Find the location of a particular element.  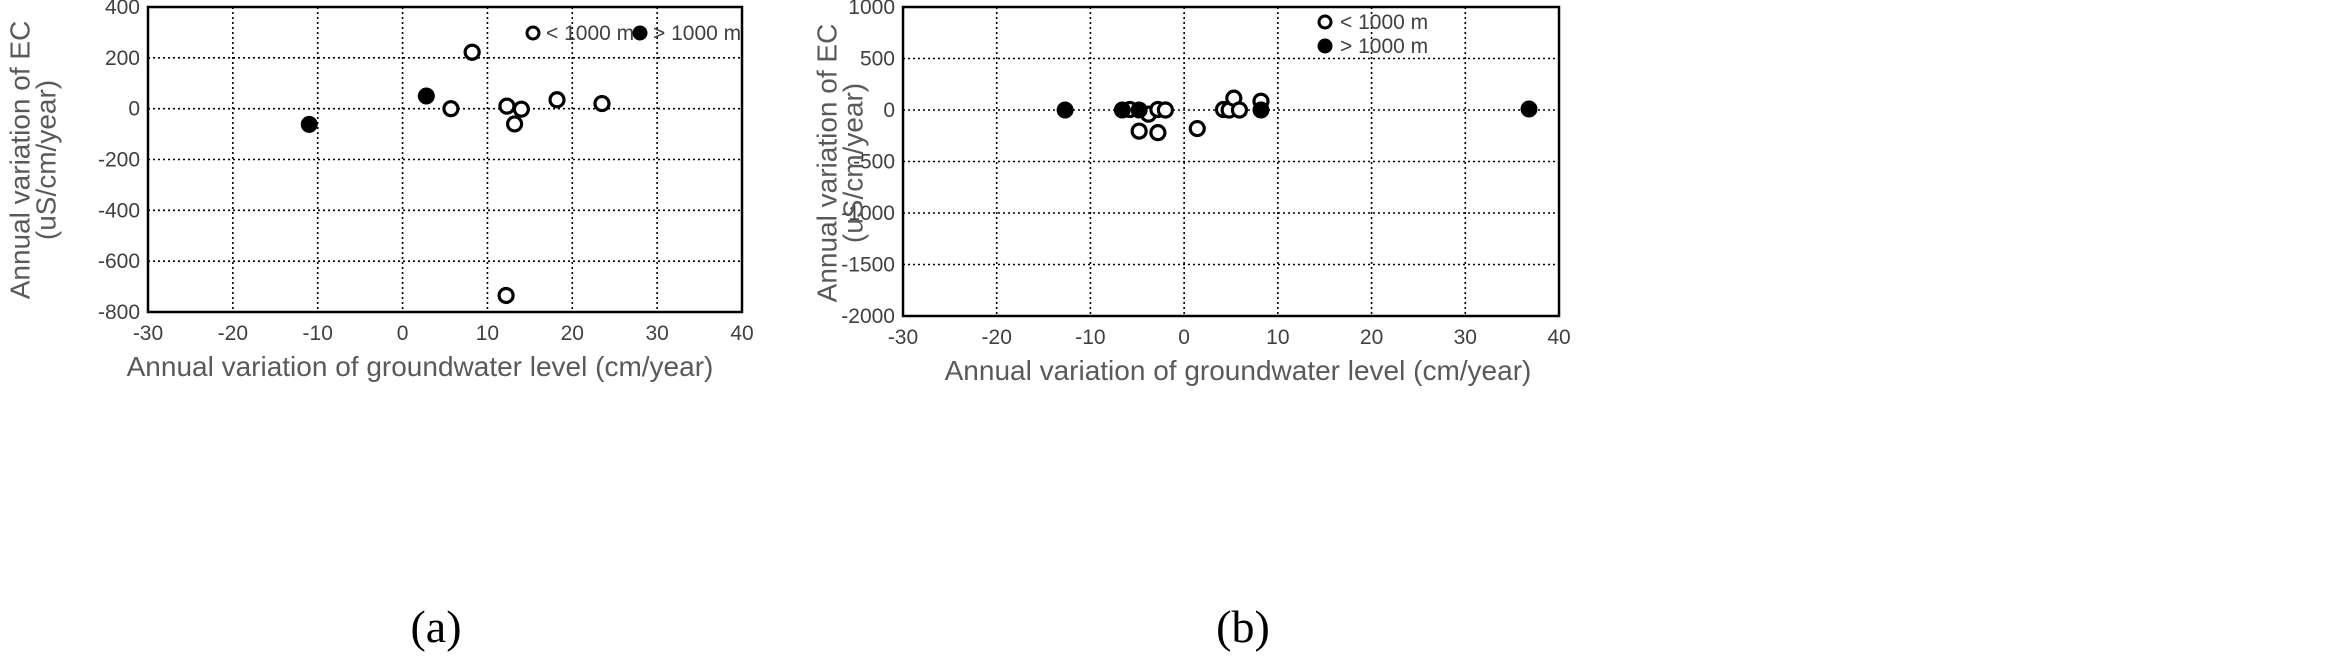

y-tick-label: -200 is located at coordinates (119, 160).